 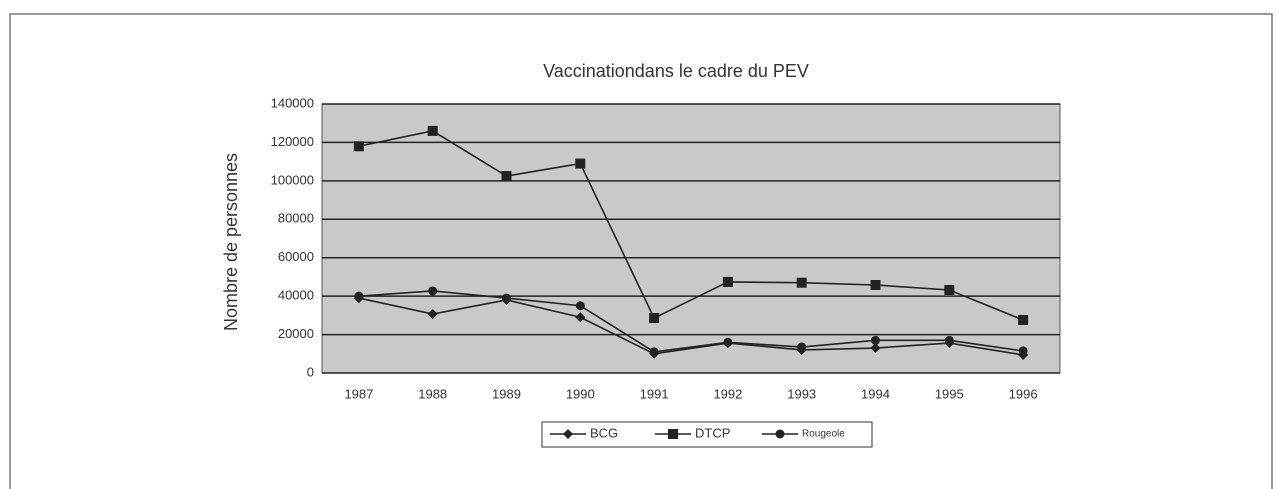 I want to click on y-tick-label: 80000, so click(x=296, y=218).